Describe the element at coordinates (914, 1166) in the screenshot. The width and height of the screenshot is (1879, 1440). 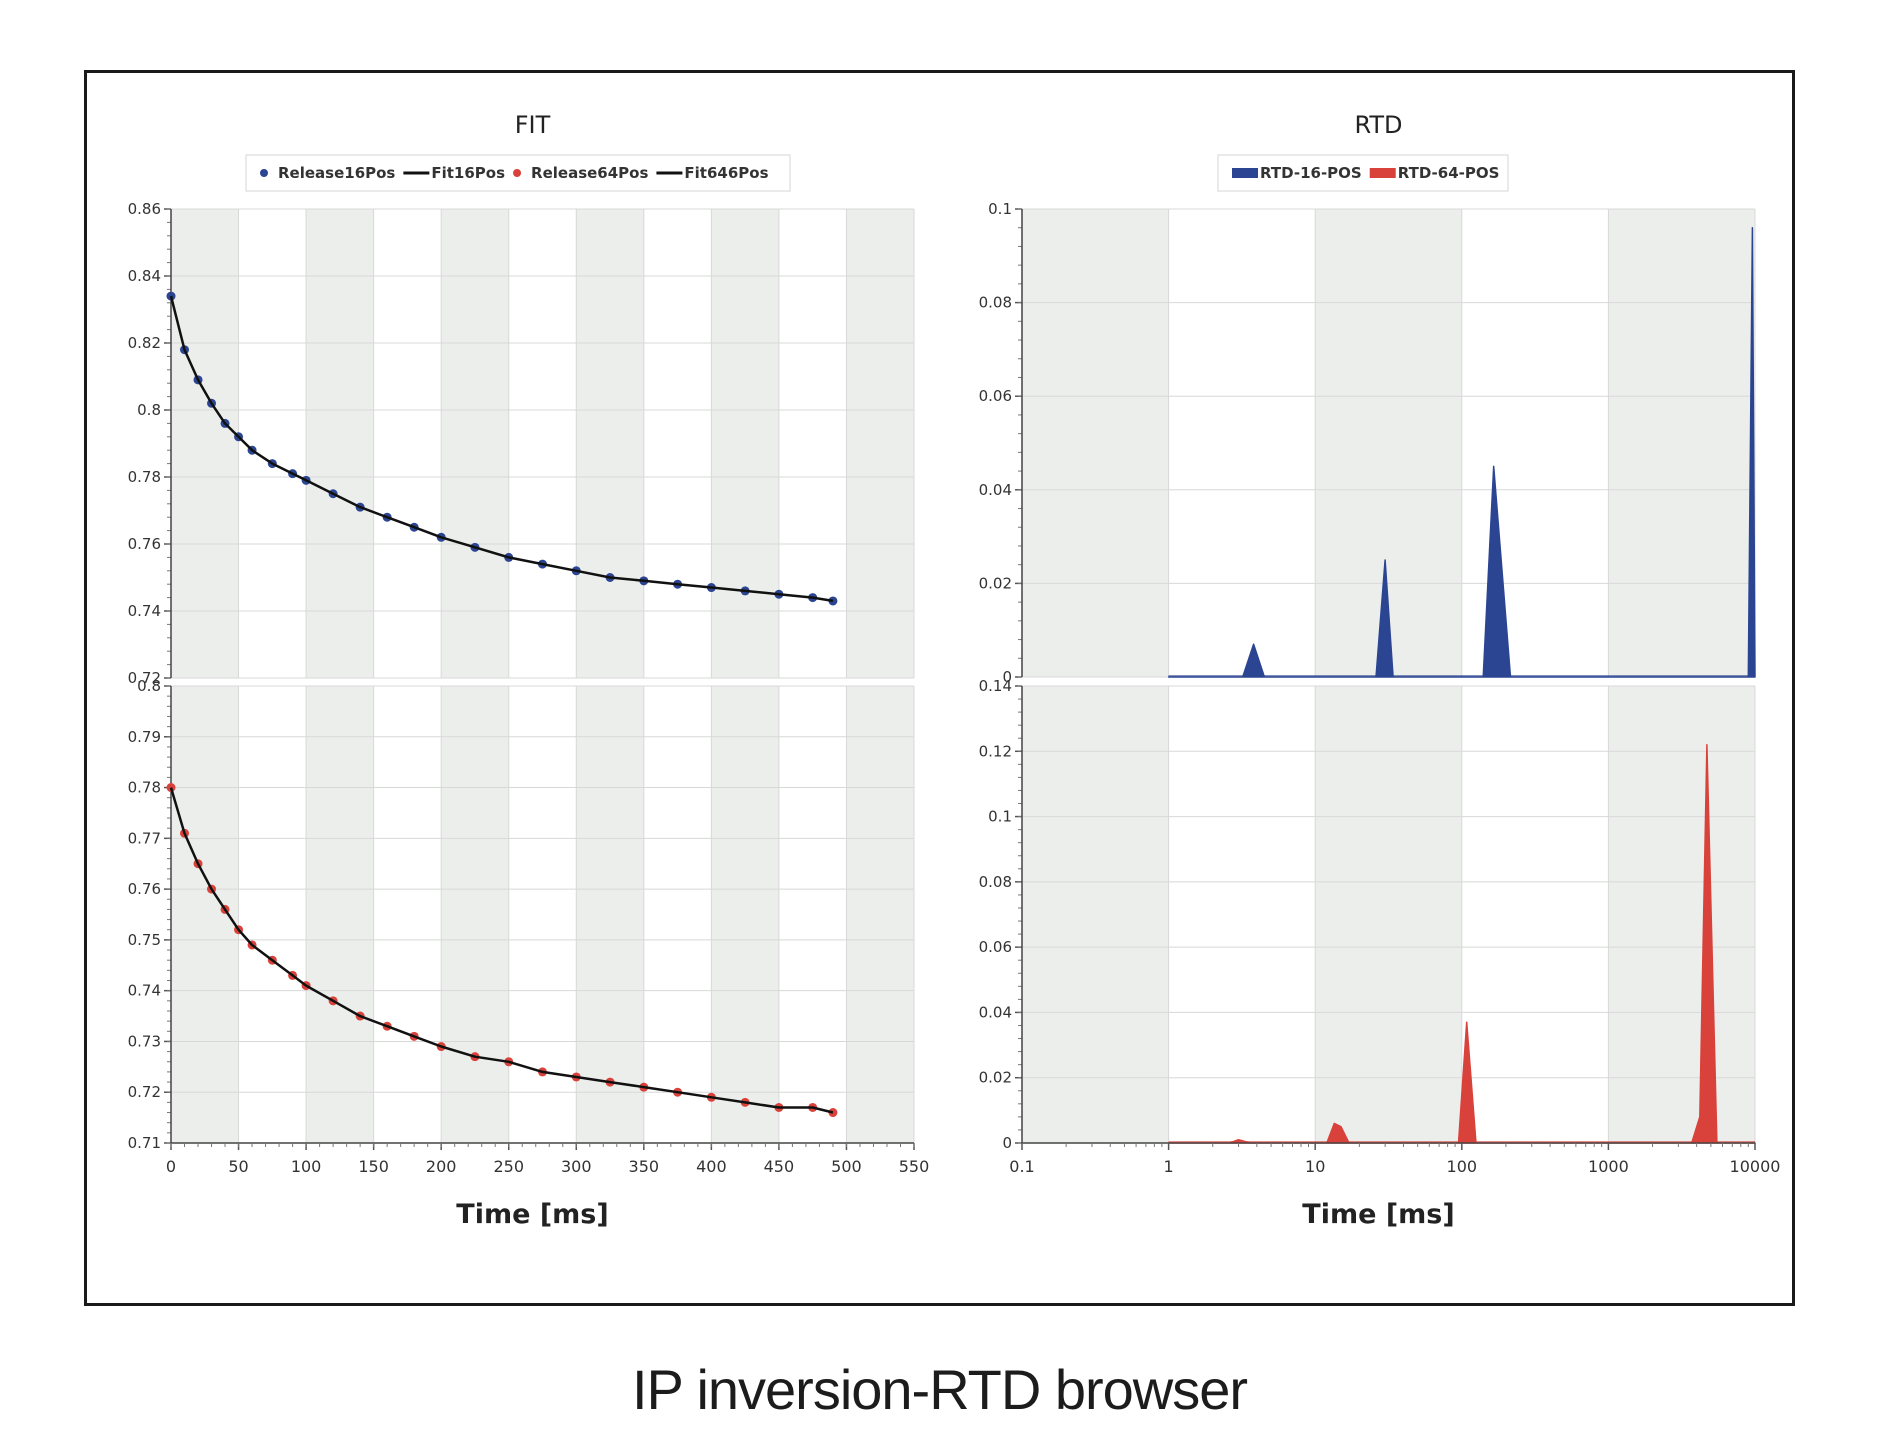
I see `x-tick-label: 550` at that location.